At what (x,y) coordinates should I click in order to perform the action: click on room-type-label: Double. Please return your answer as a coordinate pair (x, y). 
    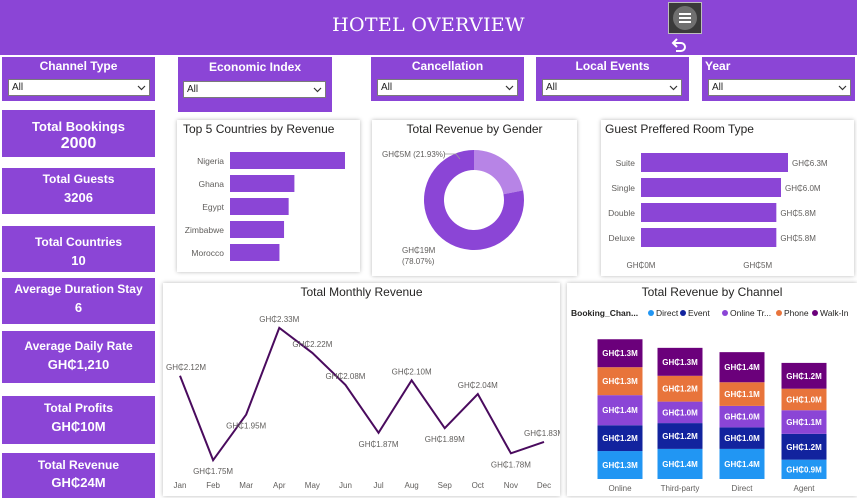
    Looking at the image, I should click on (621, 213).